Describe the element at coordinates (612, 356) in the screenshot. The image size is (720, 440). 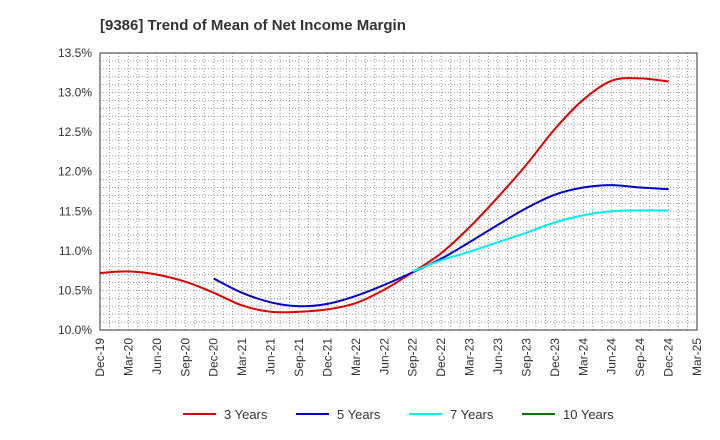
I see `x-tick-label: Jun-24` at that location.